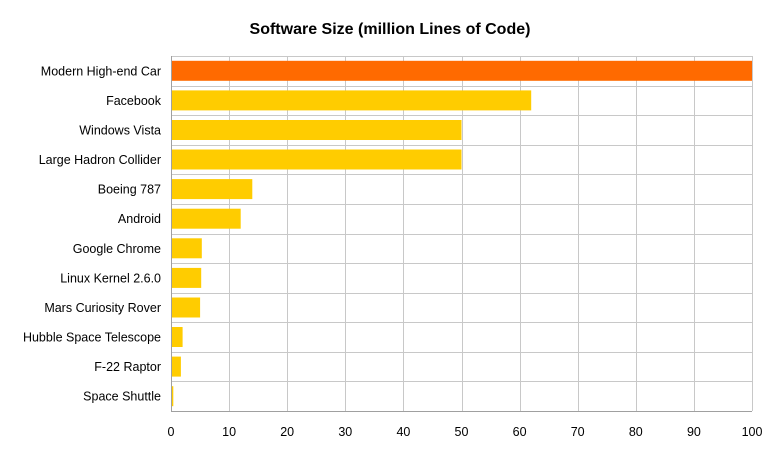  Describe the element at coordinates (117, 249) in the screenshot. I see `category-label: Google Chrome` at that location.